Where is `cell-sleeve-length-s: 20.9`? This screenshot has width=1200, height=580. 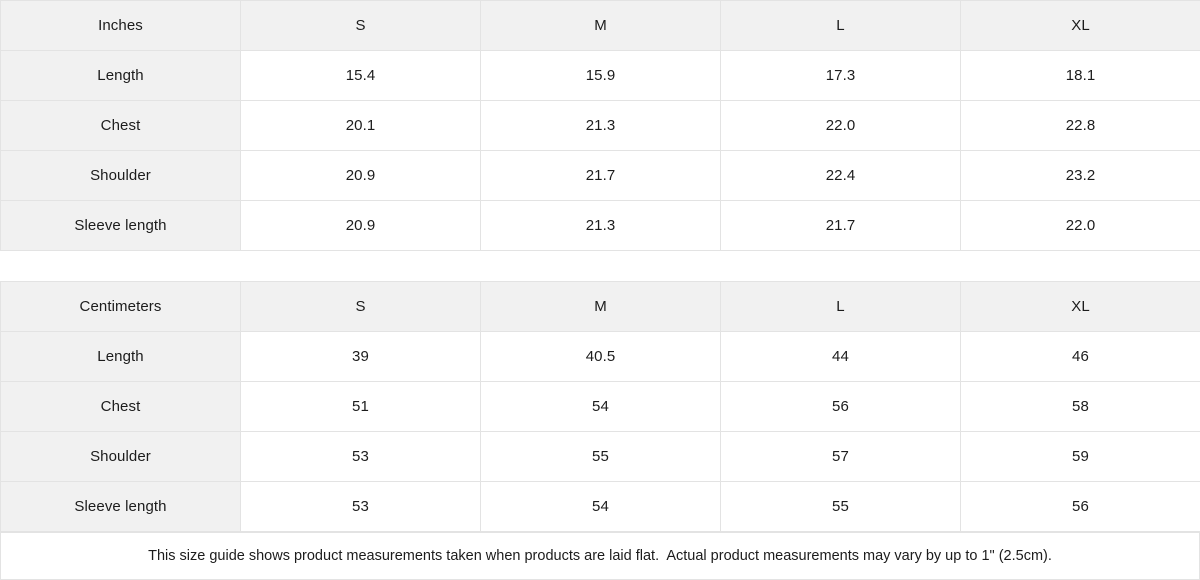 cell-sleeve-length-s: 20.9 is located at coordinates (360, 225).